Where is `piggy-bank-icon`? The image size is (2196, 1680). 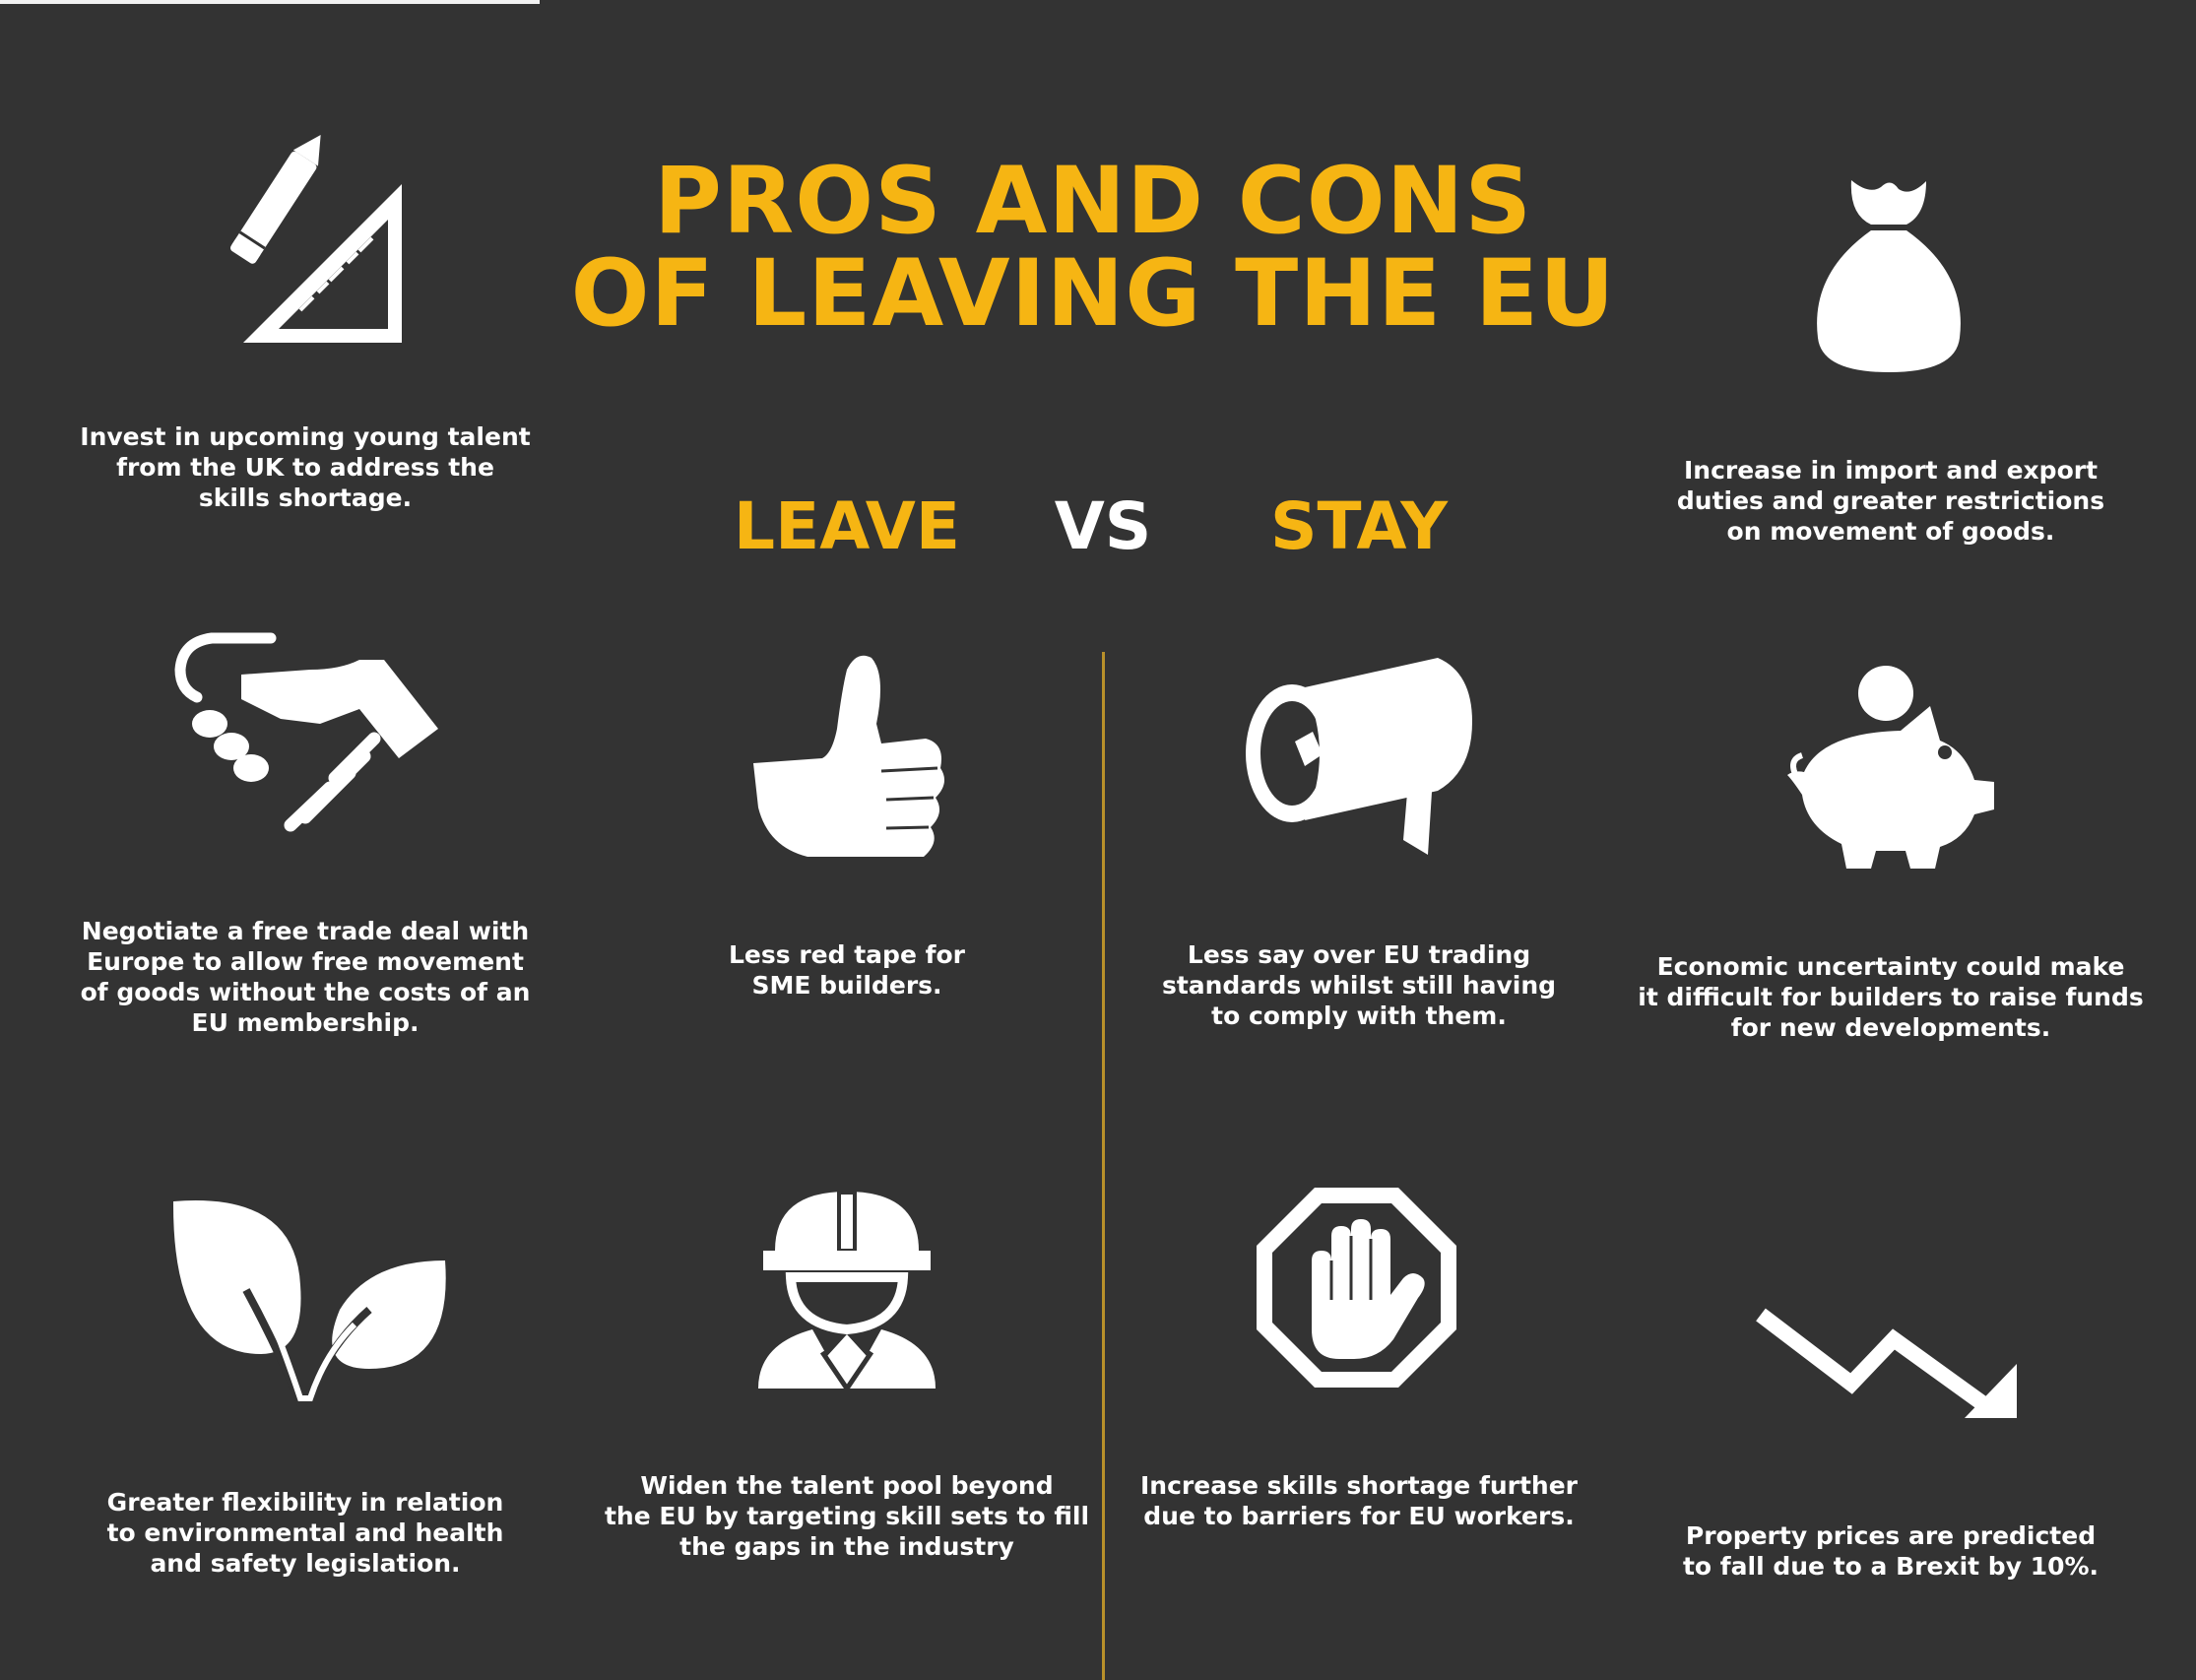
piggy-bank-icon is located at coordinates (1890, 767).